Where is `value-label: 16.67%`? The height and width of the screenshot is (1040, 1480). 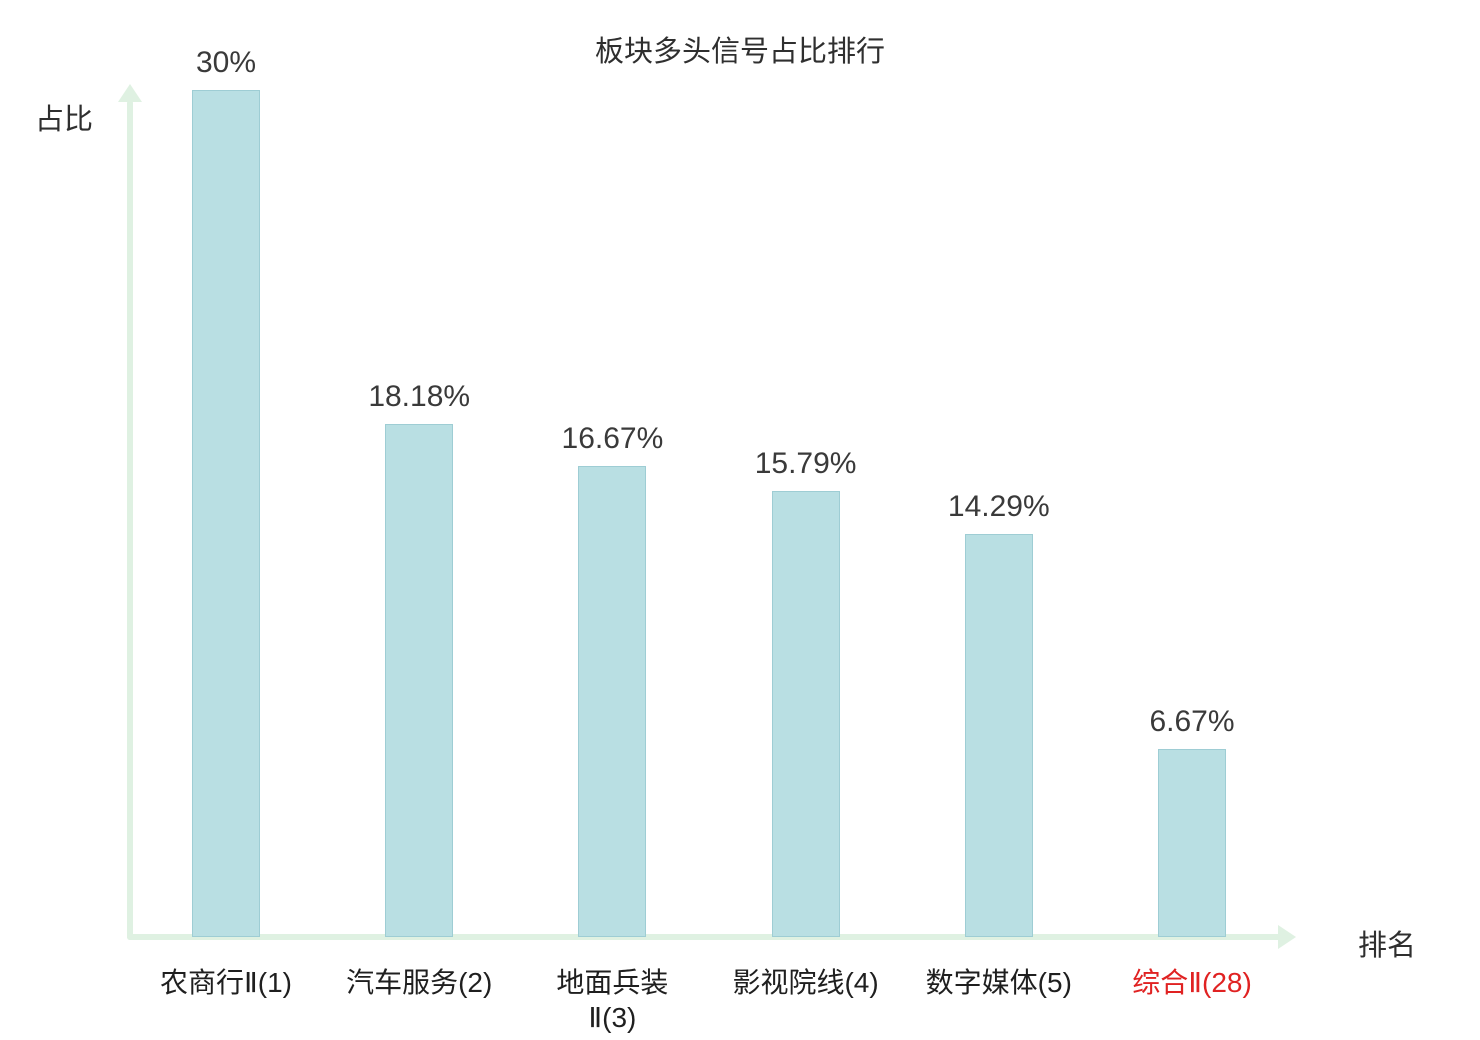
value-label: 16.67% is located at coordinates (612, 439).